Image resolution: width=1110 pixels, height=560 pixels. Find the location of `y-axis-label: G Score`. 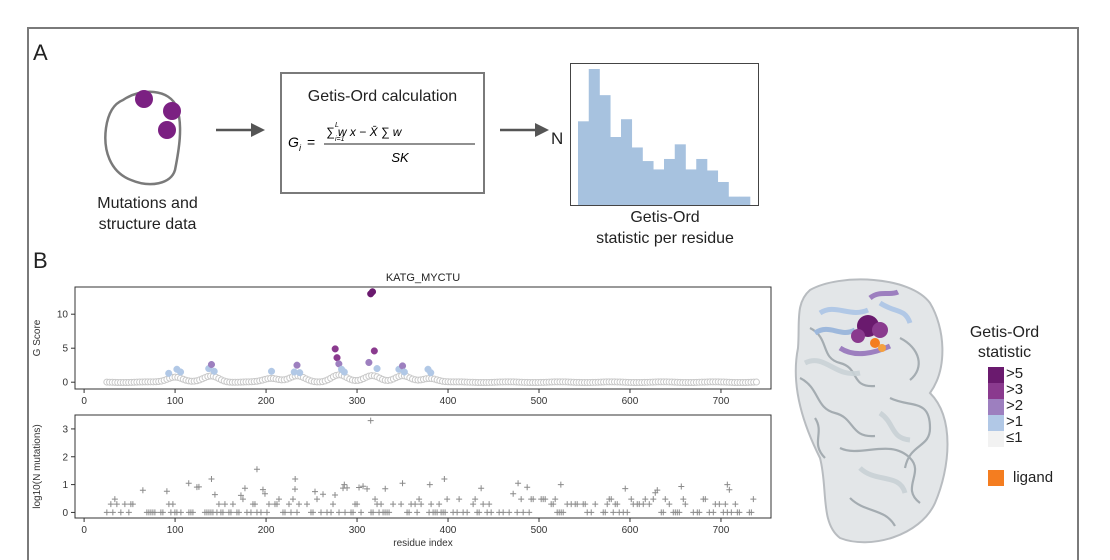

y-axis-label: G Score is located at coordinates (37, 337).